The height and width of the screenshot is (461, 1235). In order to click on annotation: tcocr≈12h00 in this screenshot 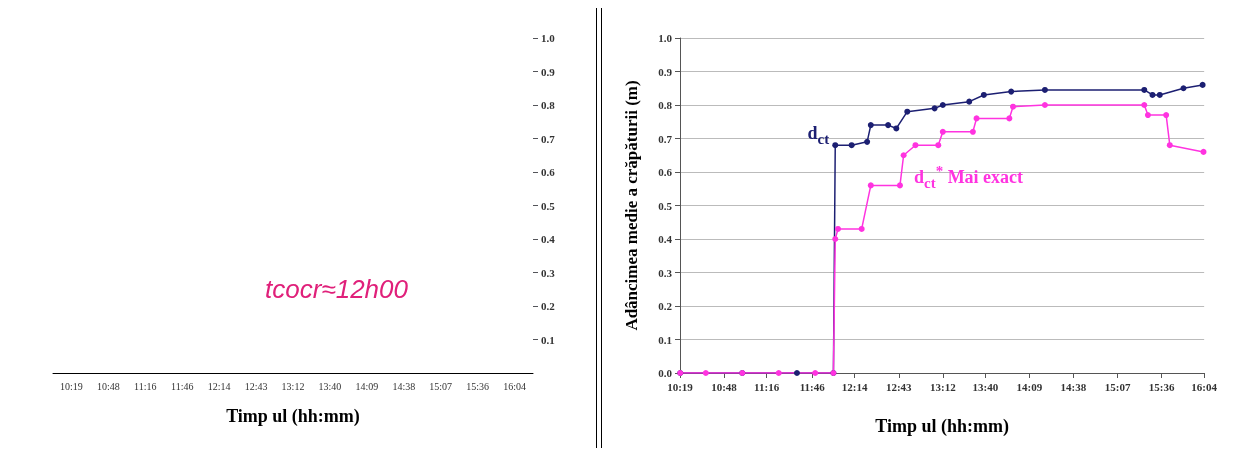, I will do `click(337, 289)`.